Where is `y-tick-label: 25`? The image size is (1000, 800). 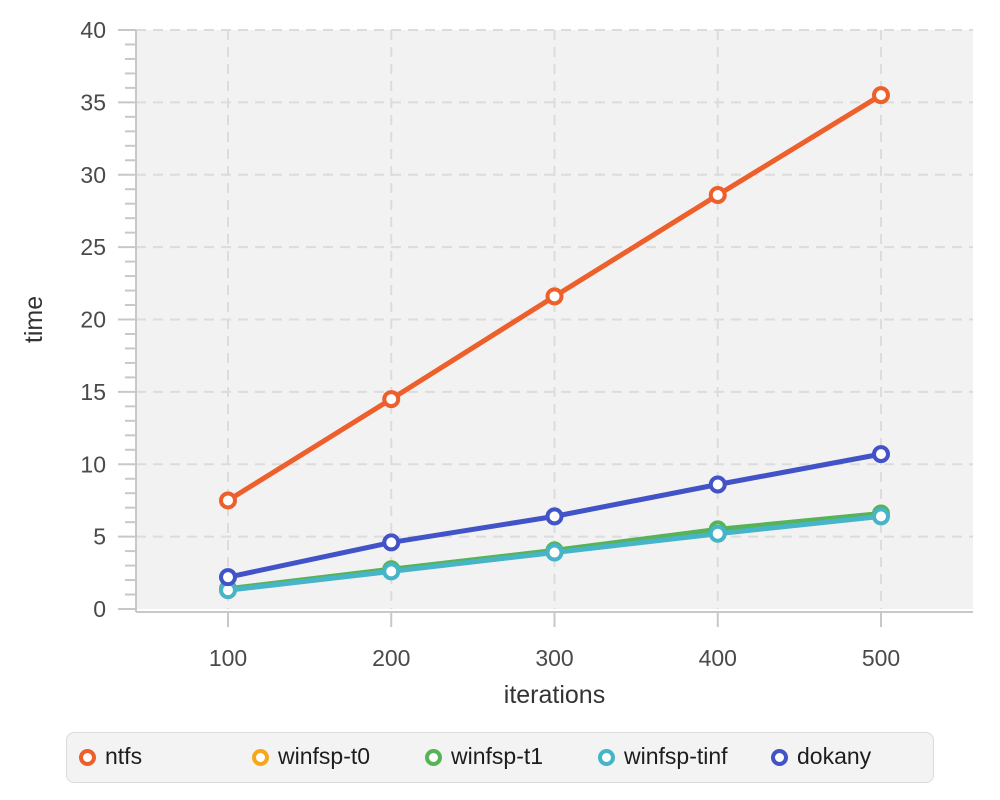
y-tick-label: 25 is located at coordinates (93, 247).